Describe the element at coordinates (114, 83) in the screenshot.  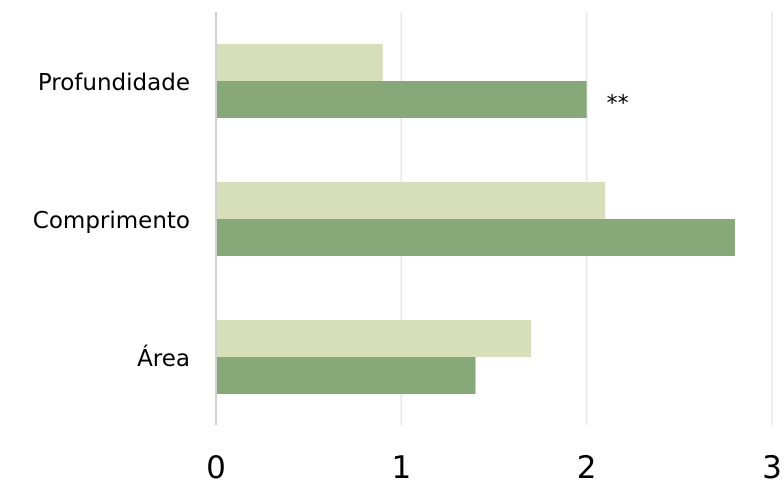
I see `category-label: Profundidade` at that location.